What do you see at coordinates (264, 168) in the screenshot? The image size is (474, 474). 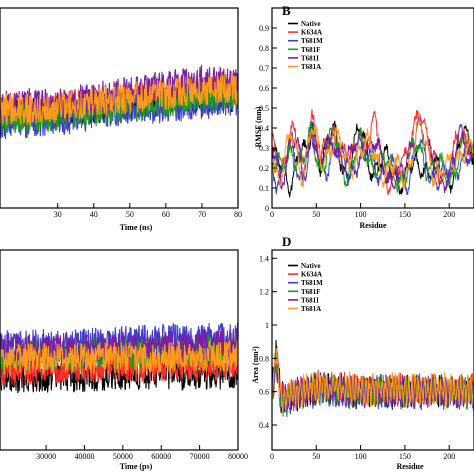 I see `panel-b-ytick-label: 0.2` at bounding box center [264, 168].